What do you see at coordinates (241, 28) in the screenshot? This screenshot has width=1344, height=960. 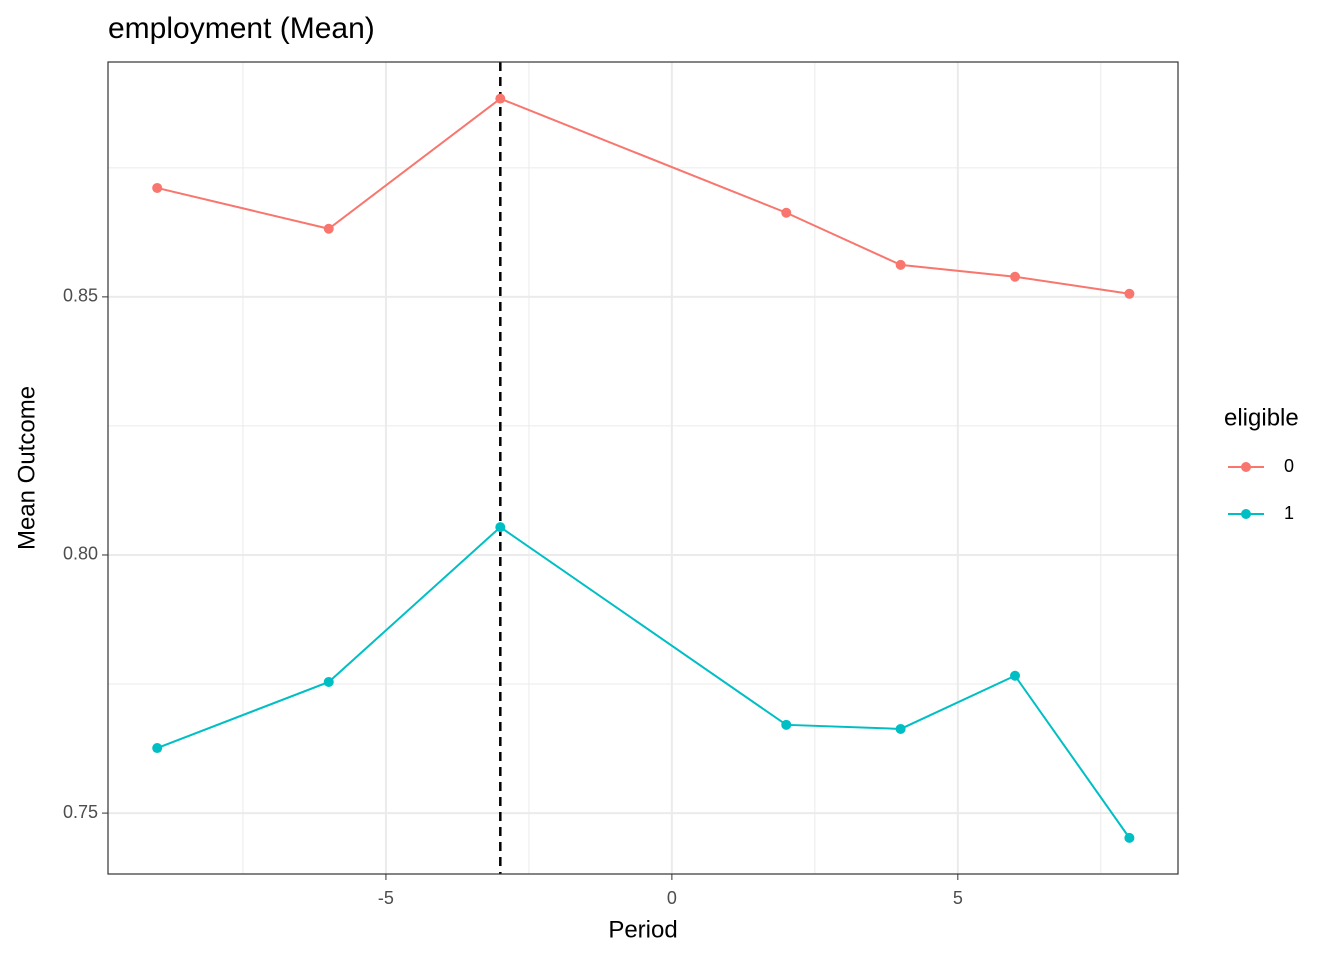 I see `chart-title: employment (Mean)` at bounding box center [241, 28].